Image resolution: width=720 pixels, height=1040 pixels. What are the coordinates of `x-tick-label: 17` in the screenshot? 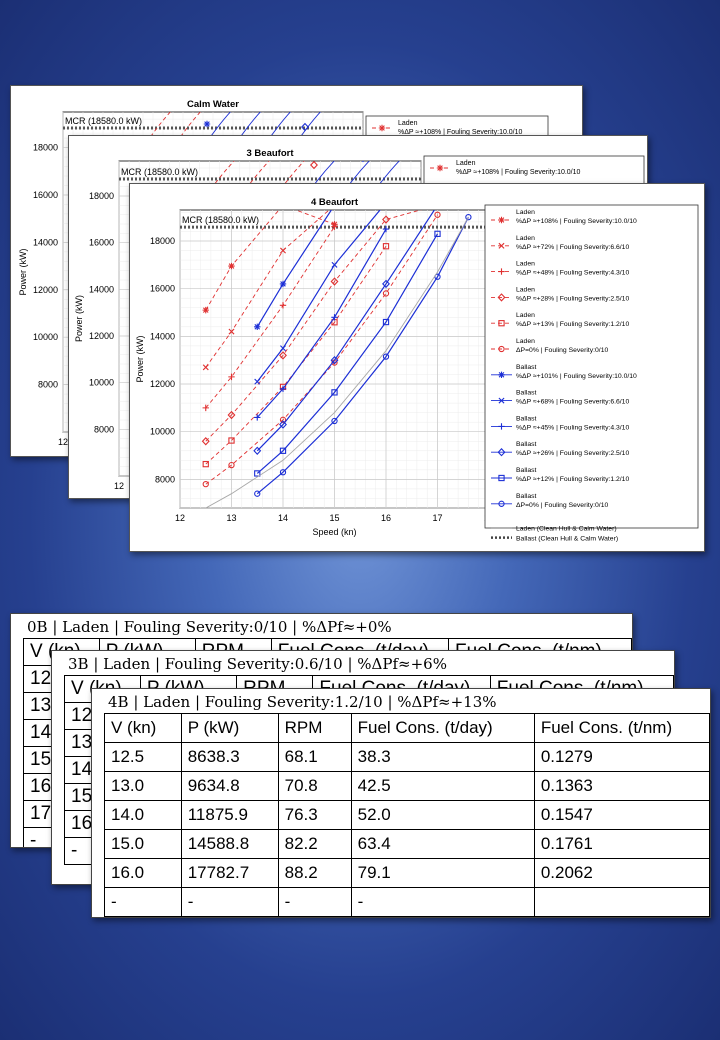 It's located at (437, 518).